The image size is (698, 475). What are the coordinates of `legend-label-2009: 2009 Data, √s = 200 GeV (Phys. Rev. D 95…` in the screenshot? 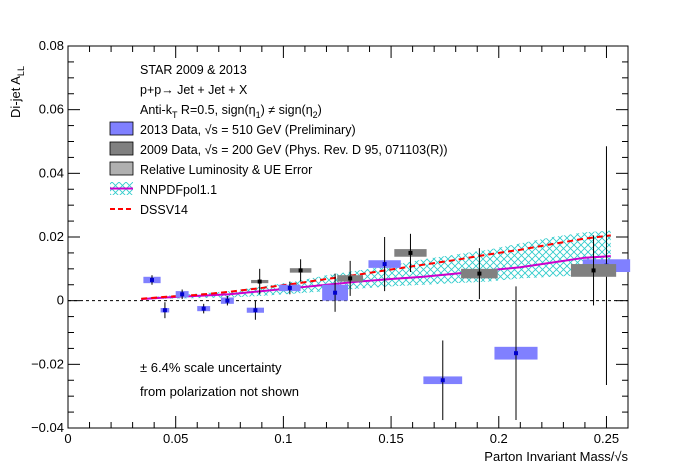 It's located at (294, 150).